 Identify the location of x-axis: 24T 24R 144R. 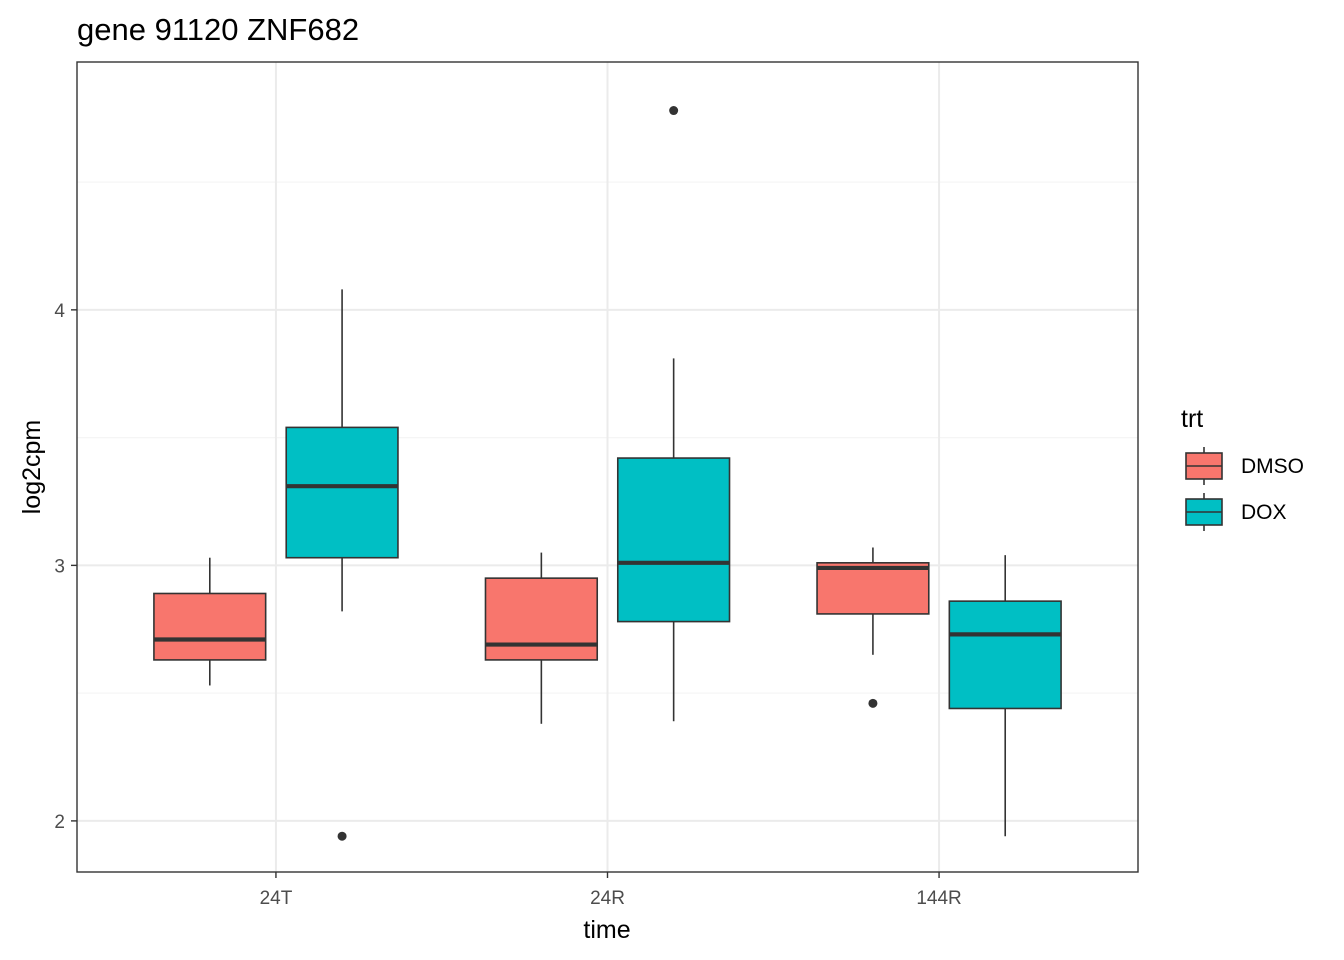
(611, 890).